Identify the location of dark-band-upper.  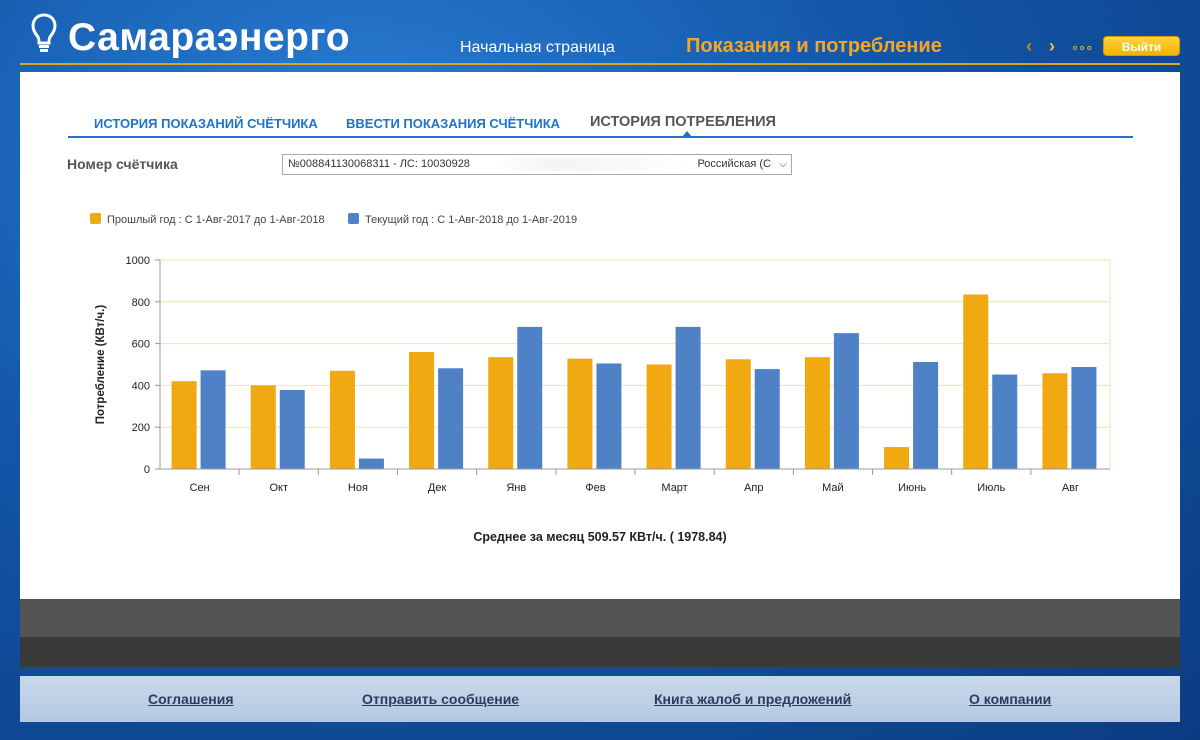
(600, 618).